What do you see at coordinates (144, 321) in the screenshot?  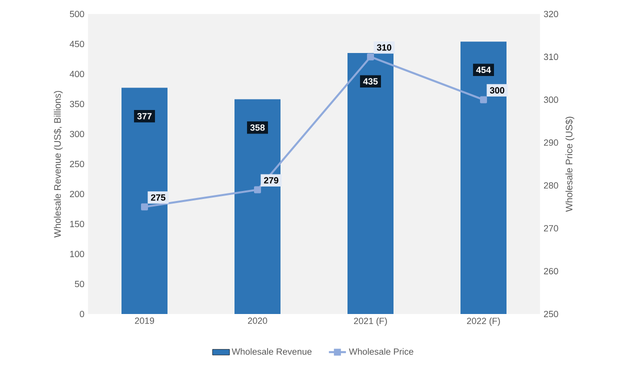 I see `x-tick-label: 2019` at bounding box center [144, 321].